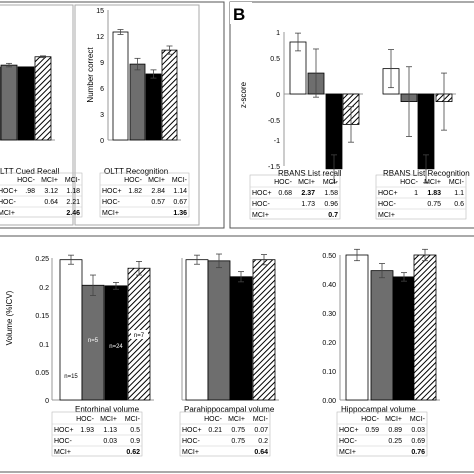 The height and width of the screenshot is (474, 474). Describe the element at coordinates (30, 171) in the screenshot. I see `title-oltt-cued-recall: LTT Cued Recall` at that location.